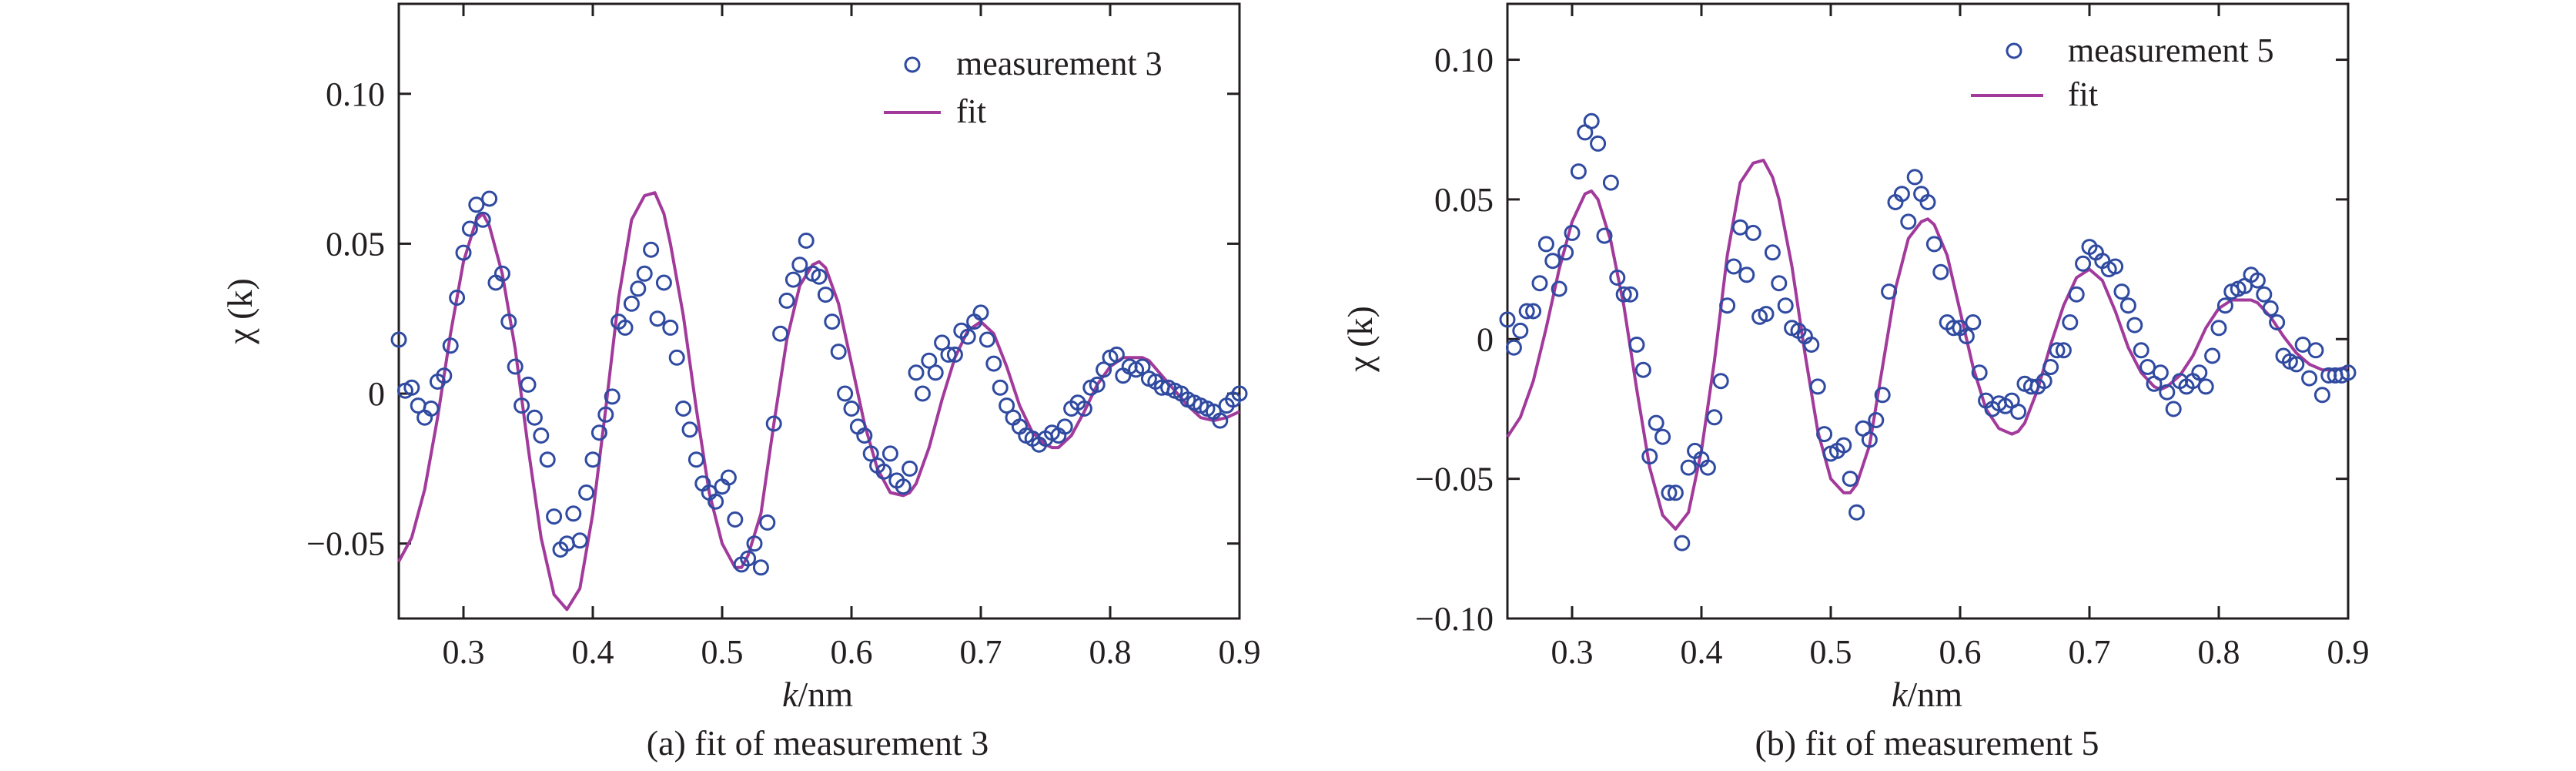  What do you see at coordinates (1831, 652) in the screenshot?
I see `x-tick-label: 0.5` at bounding box center [1831, 652].